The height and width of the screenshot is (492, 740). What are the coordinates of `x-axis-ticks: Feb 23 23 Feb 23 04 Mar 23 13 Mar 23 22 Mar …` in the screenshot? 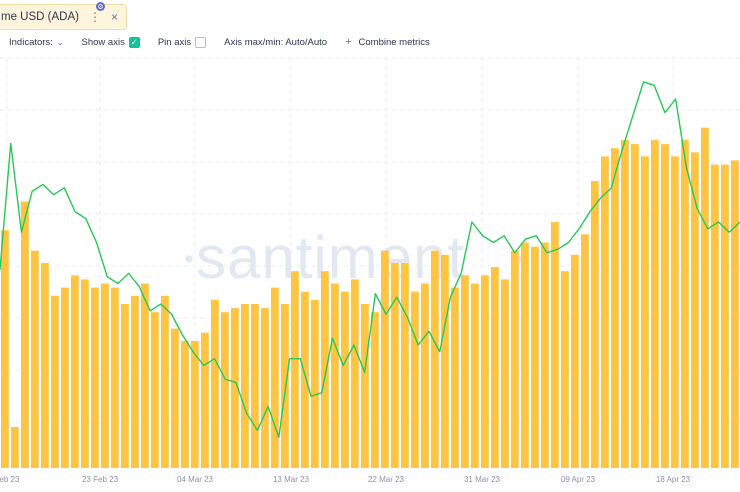 It's located at (345, 479).